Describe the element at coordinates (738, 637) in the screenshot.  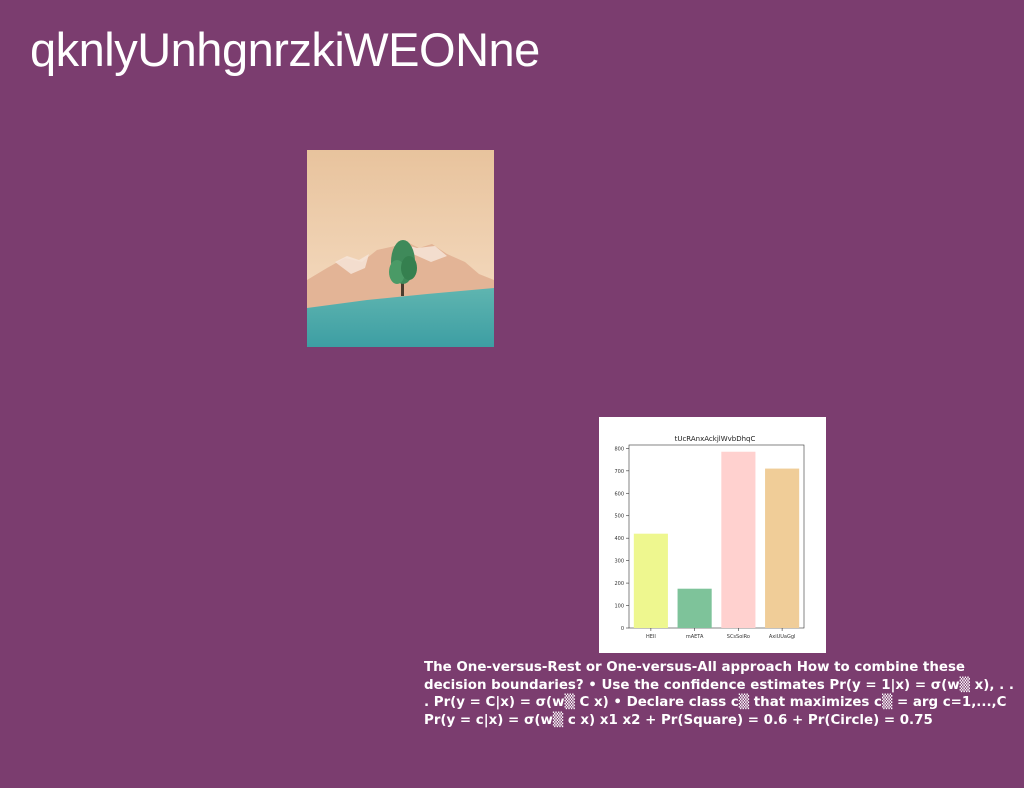
I see `x-tick-label: SCsSoiRo` at that location.